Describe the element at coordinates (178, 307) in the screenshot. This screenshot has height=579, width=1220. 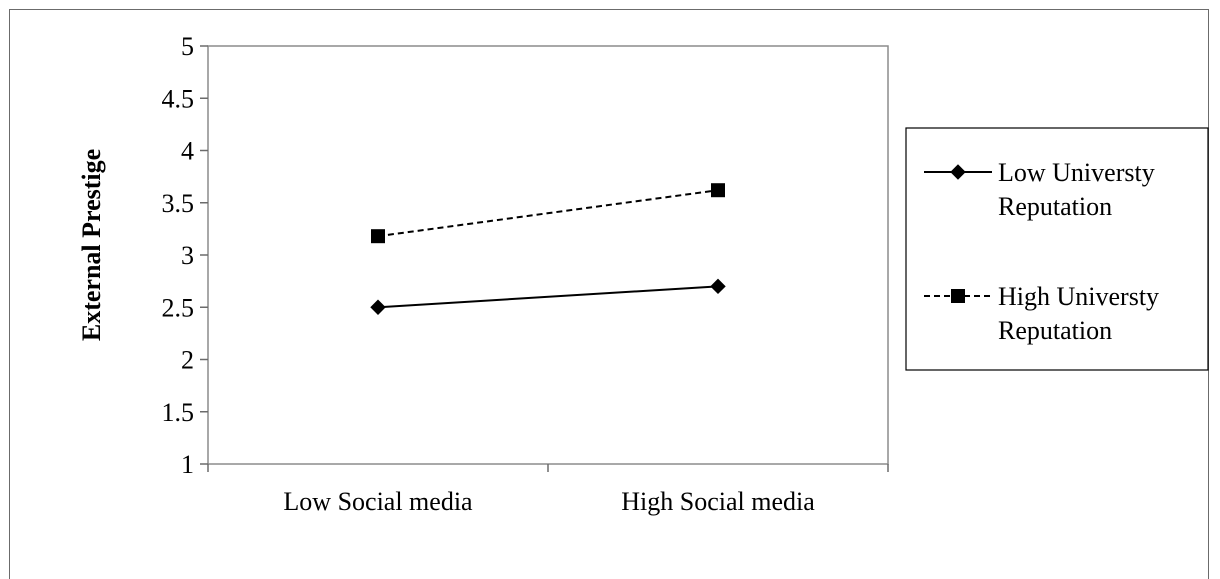
I see `y-tick-label: 2.5` at that location.